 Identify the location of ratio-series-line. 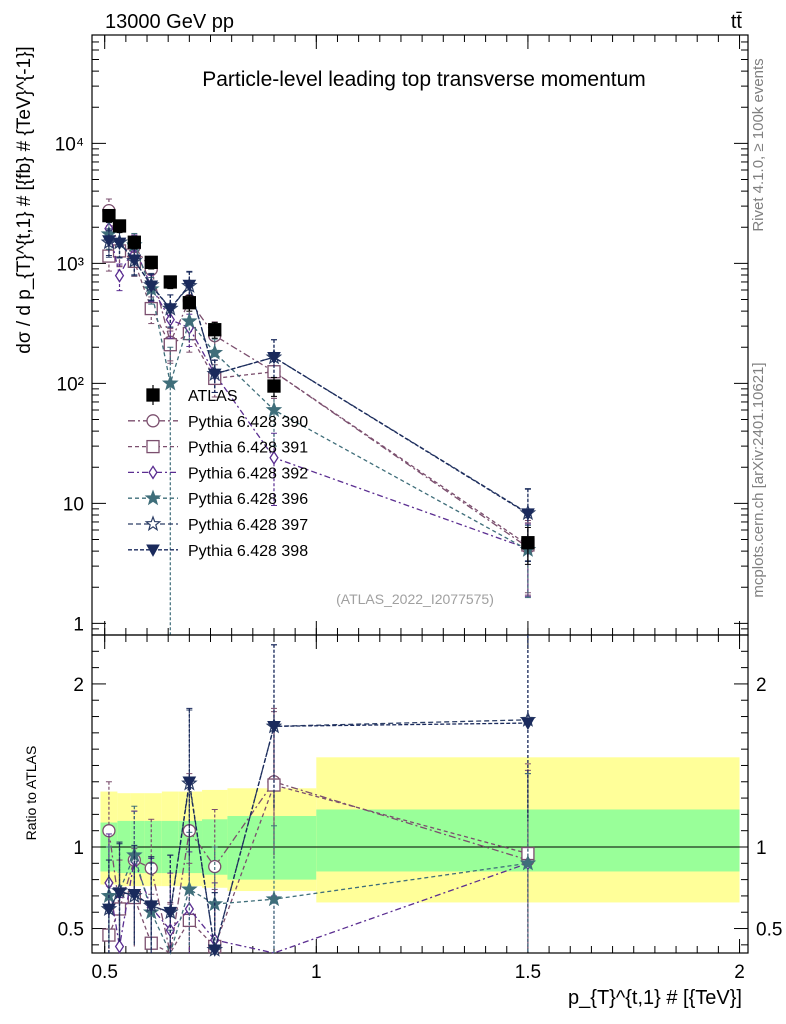
(318, 905).